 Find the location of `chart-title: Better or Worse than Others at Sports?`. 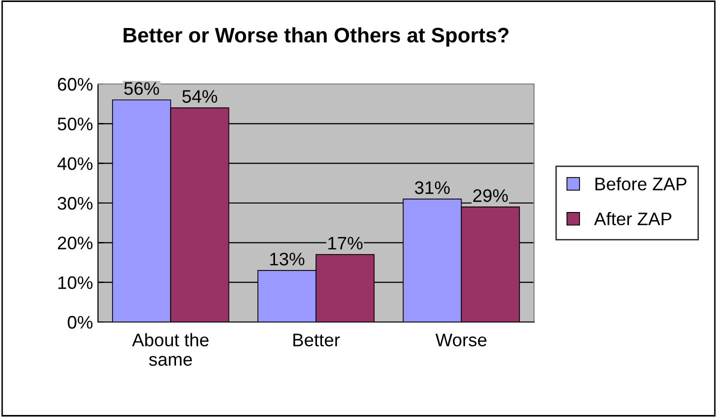

chart-title: Better or Worse than Others at Sports? is located at coordinates (316, 37).